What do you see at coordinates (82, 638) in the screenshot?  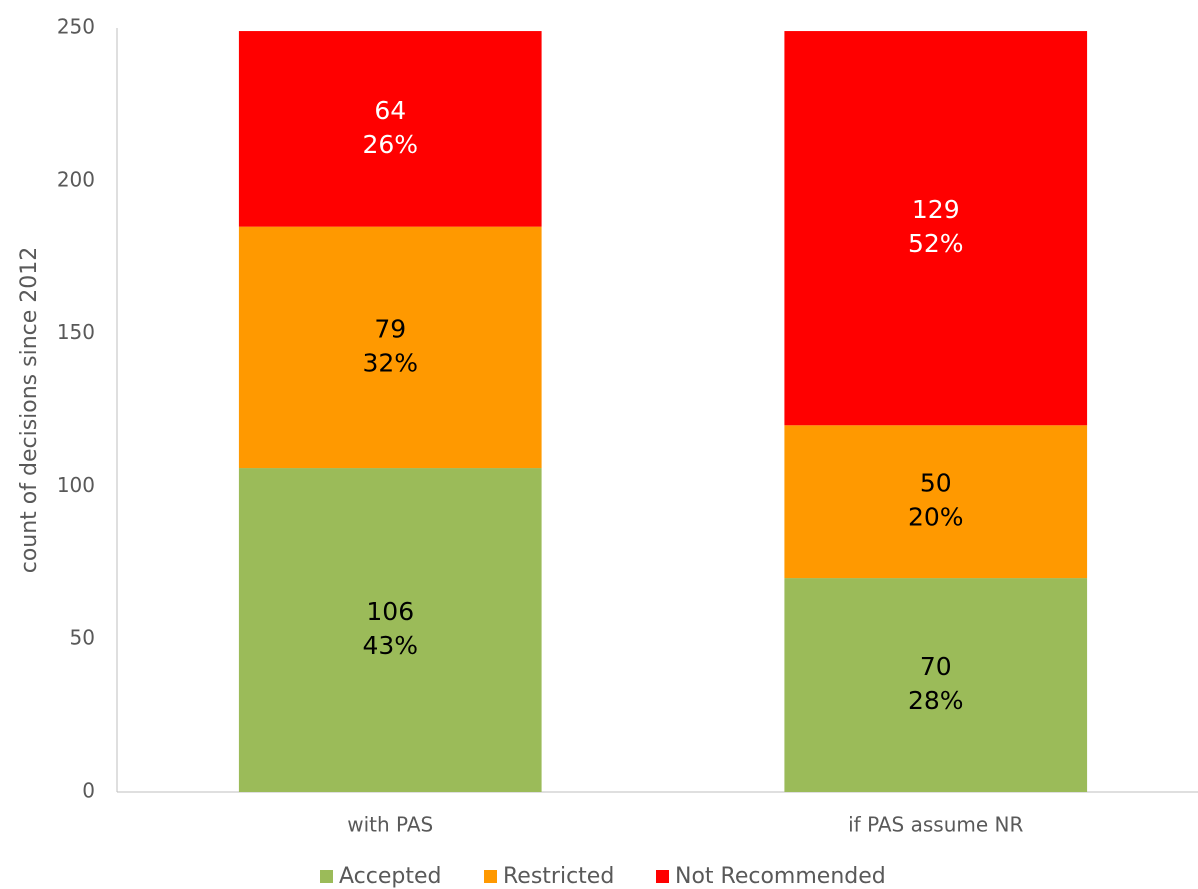 I see `y-tick-label: 50` at bounding box center [82, 638].